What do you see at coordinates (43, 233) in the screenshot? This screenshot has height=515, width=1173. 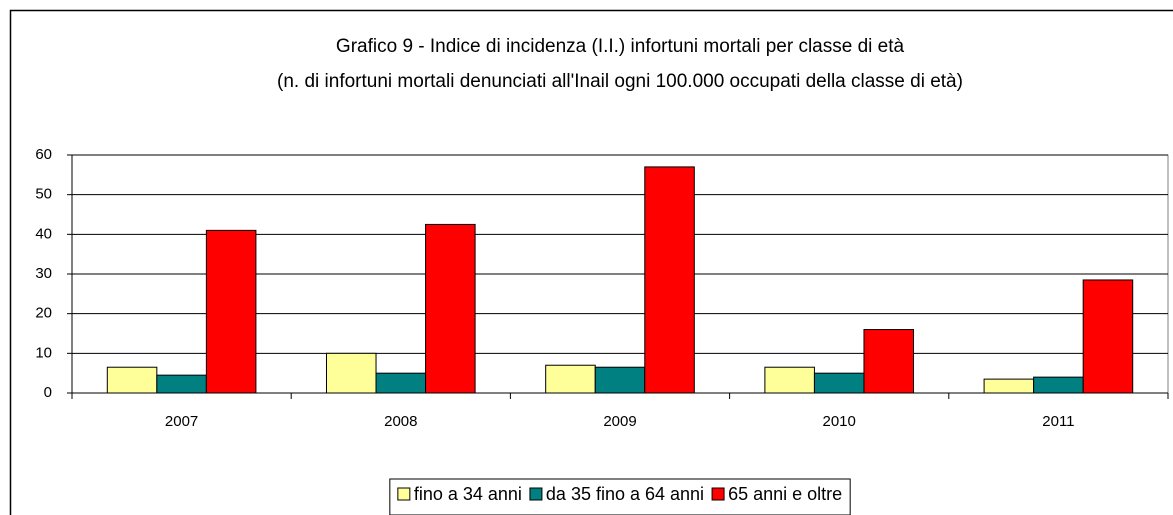 I see `y-tick-label: 40` at bounding box center [43, 233].